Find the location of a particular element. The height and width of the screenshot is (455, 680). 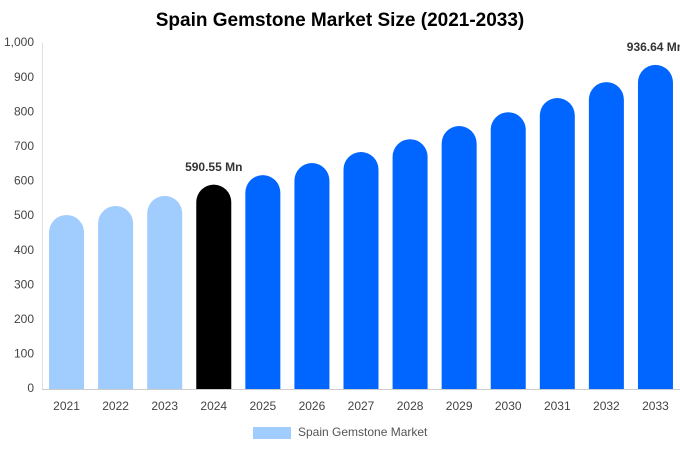

x-tick-label: 2023 is located at coordinates (164, 406).